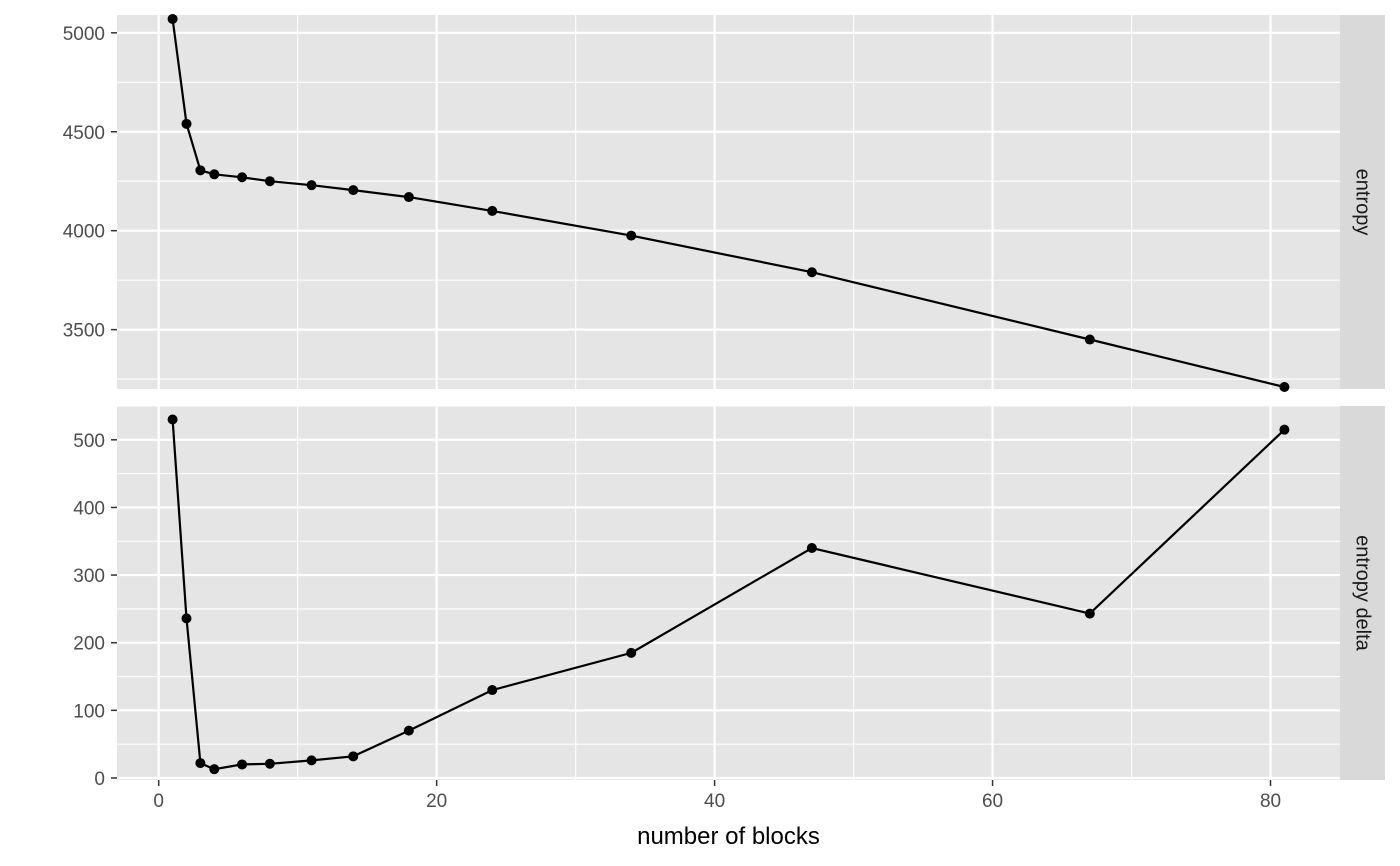 This screenshot has height=866, width=1400. Describe the element at coordinates (84, 232) in the screenshot. I see `y-tick-label: 4000` at that location.